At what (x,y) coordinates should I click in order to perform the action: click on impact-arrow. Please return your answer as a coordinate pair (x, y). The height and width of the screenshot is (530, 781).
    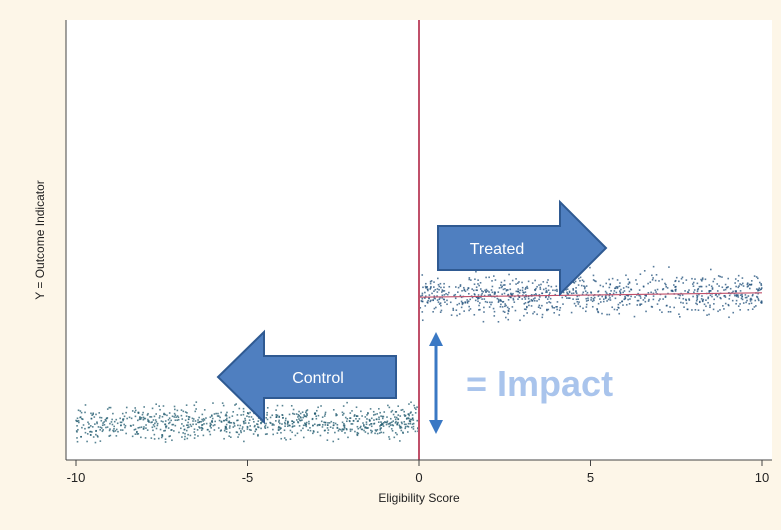
    Looking at the image, I should click on (436, 383).